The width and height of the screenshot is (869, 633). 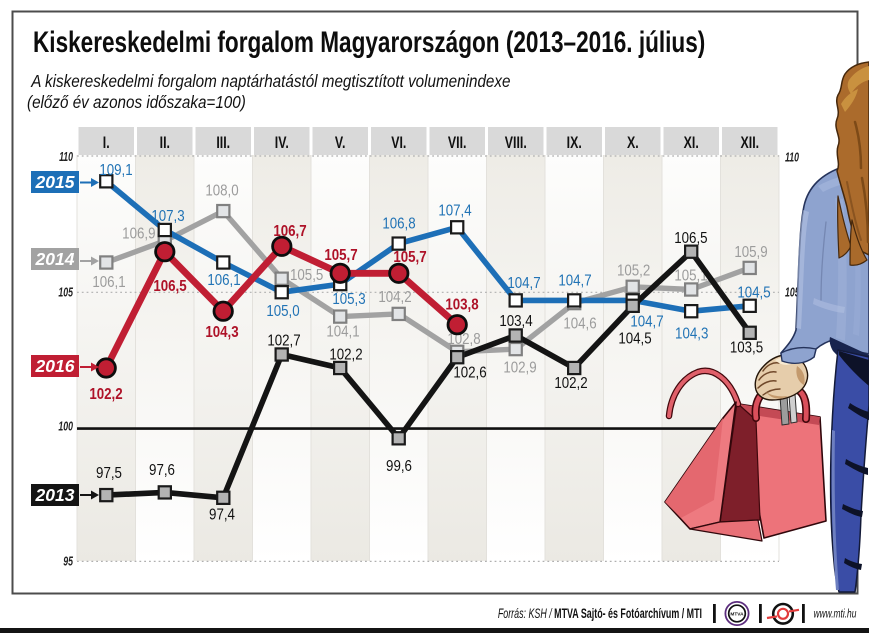 What do you see at coordinates (461, 305) in the screenshot?
I see `svg-text: 103,8` at bounding box center [461, 305].